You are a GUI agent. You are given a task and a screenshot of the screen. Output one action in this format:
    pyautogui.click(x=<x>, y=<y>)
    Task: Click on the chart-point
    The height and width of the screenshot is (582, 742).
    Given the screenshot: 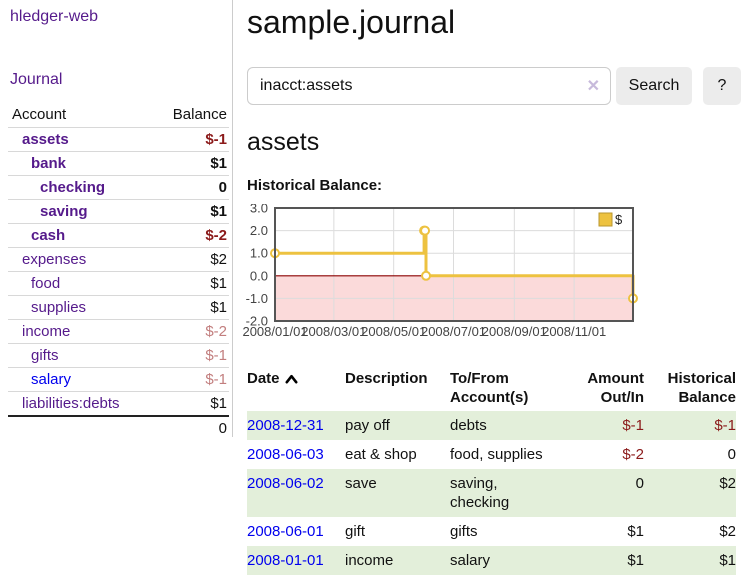 What is the action you would take?
    pyautogui.click(x=426, y=275)
    